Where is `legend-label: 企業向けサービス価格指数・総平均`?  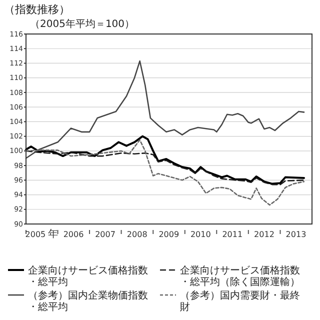 legend-label: 企業向けサービス価格指数・総平均 is located at coordinates (88, 276).